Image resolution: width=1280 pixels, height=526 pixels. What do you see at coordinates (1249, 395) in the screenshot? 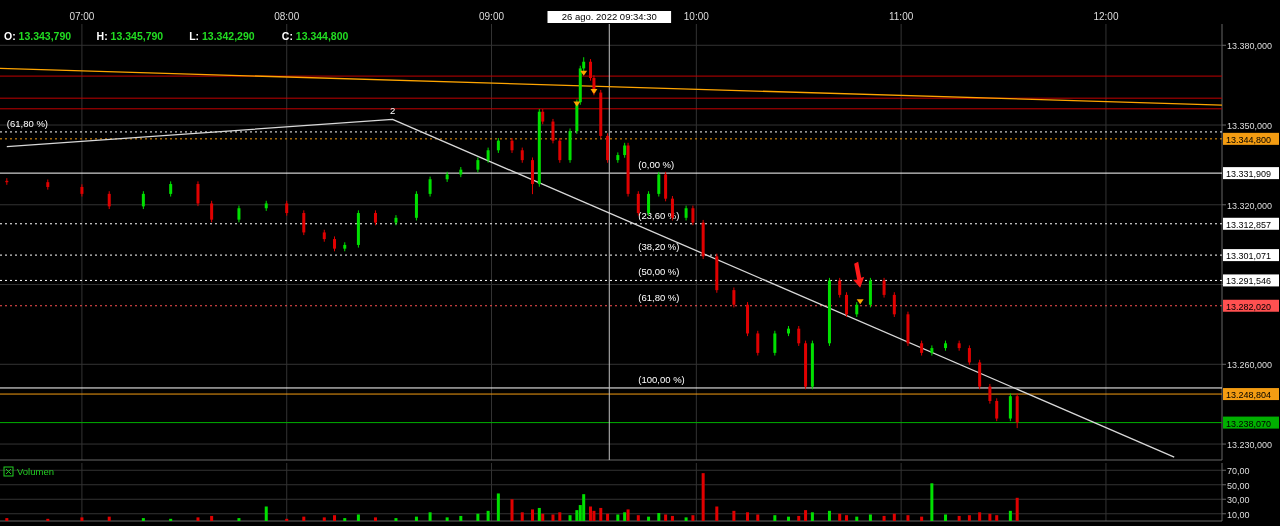
I see `ref-line-label: 13.248,804` at bounding box center [1249, 395].